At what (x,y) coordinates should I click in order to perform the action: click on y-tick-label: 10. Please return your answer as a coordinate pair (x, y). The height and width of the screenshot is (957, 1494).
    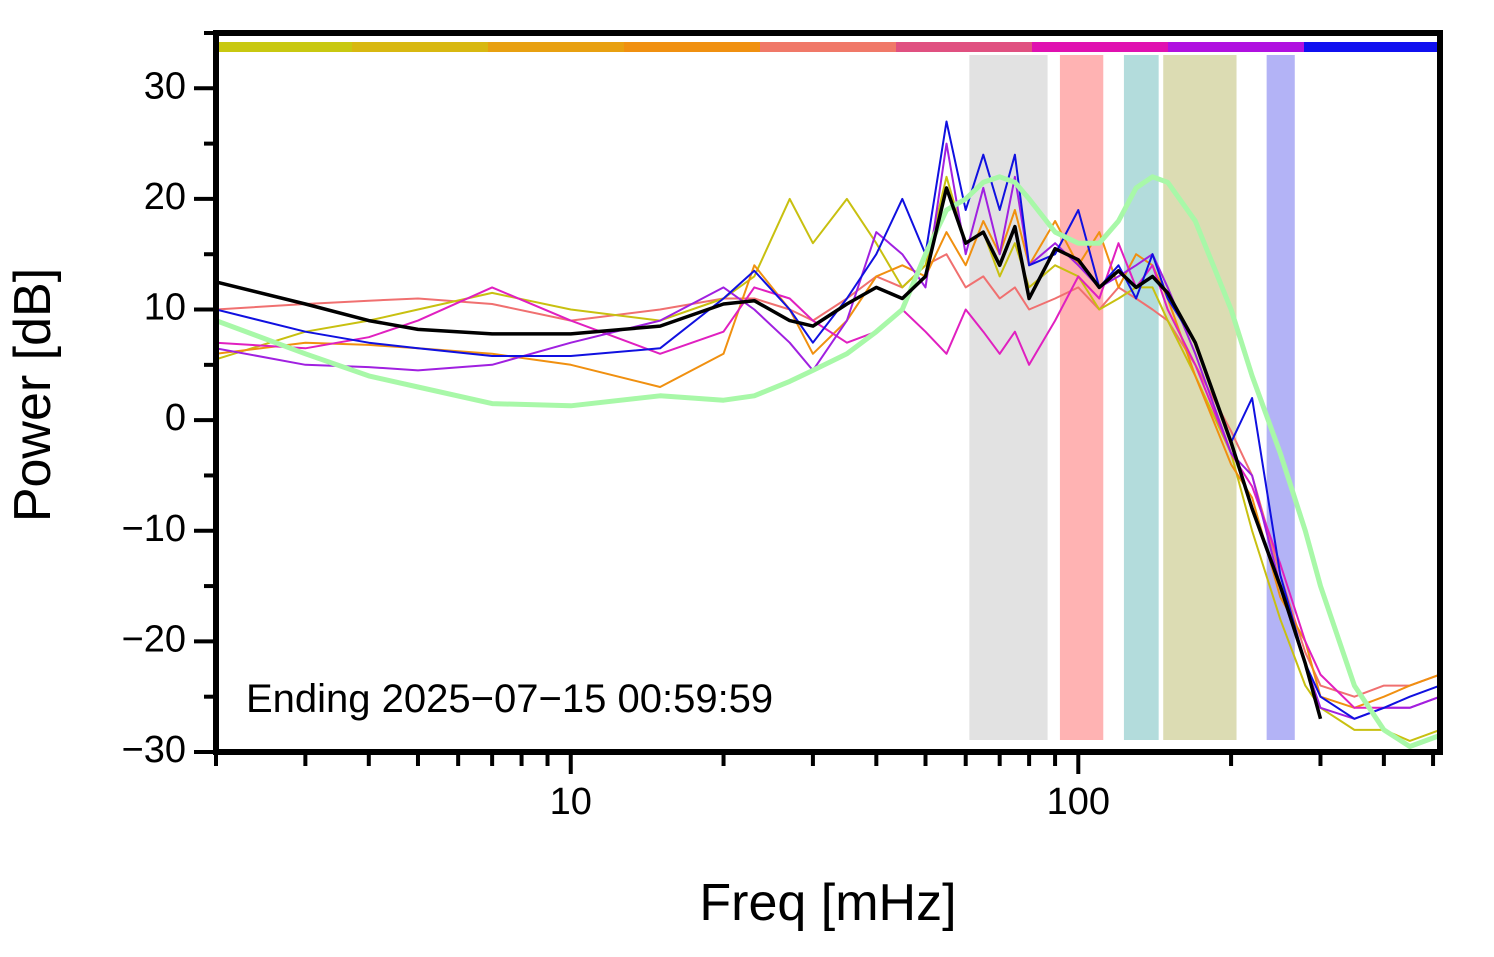
    Looking at the image, I should click on (165, 308).